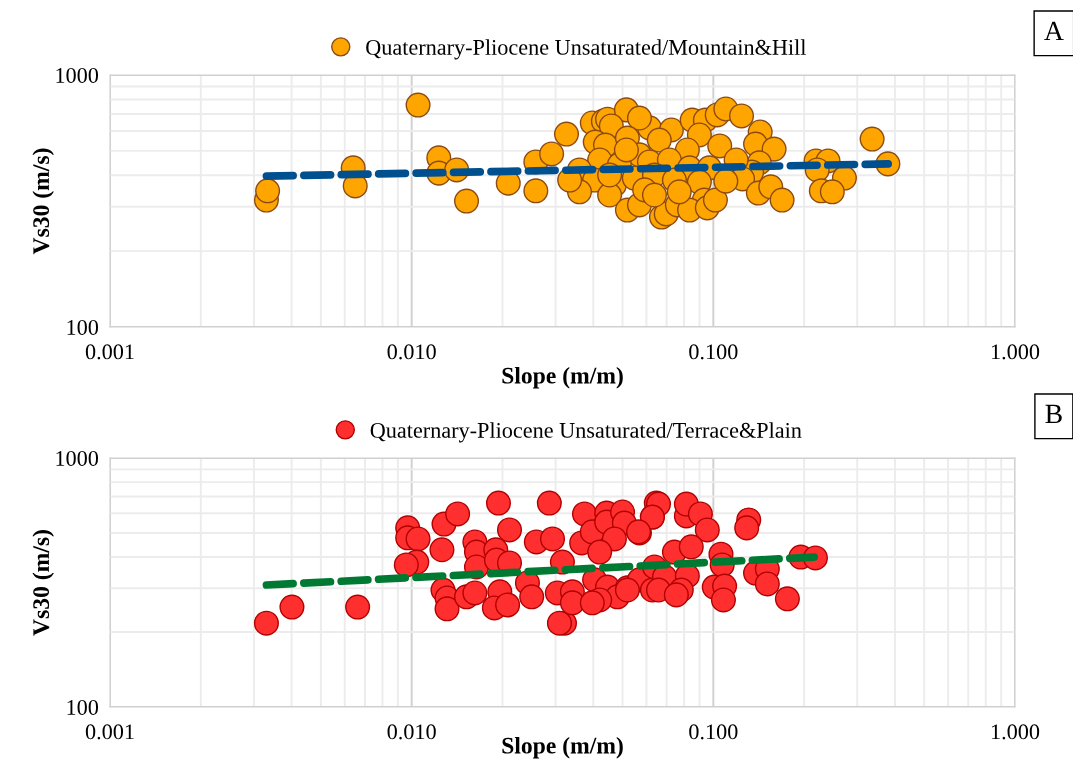 The height and width of the screenshot is (762, 1073). I want to click on legend-label: Quaternary-Pliocene Unsaturated/Terrace&Plain, so click(586, 432).